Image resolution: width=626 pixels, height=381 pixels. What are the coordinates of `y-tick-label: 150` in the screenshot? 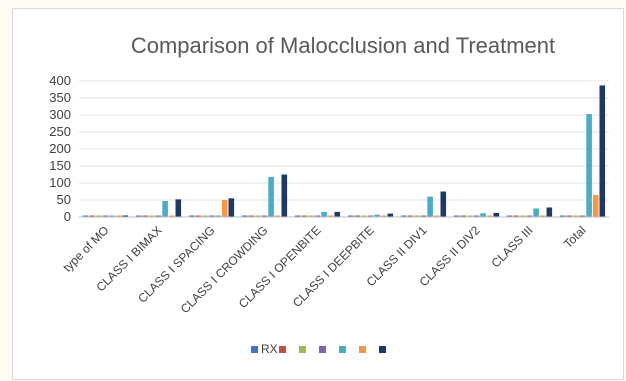 It's located at (60, 165).